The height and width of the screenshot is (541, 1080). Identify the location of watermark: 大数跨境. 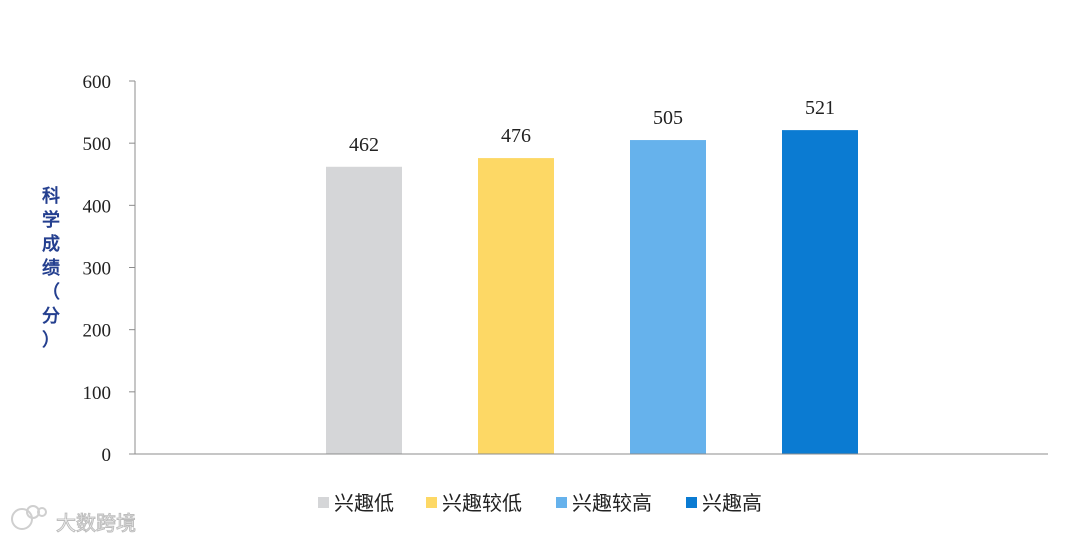
(74, 520).